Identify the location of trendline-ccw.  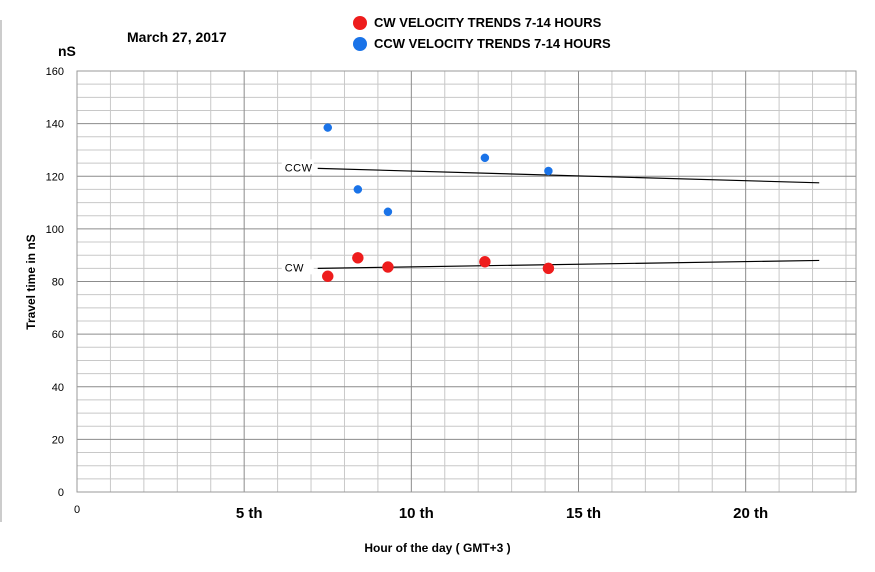
(568, 175).